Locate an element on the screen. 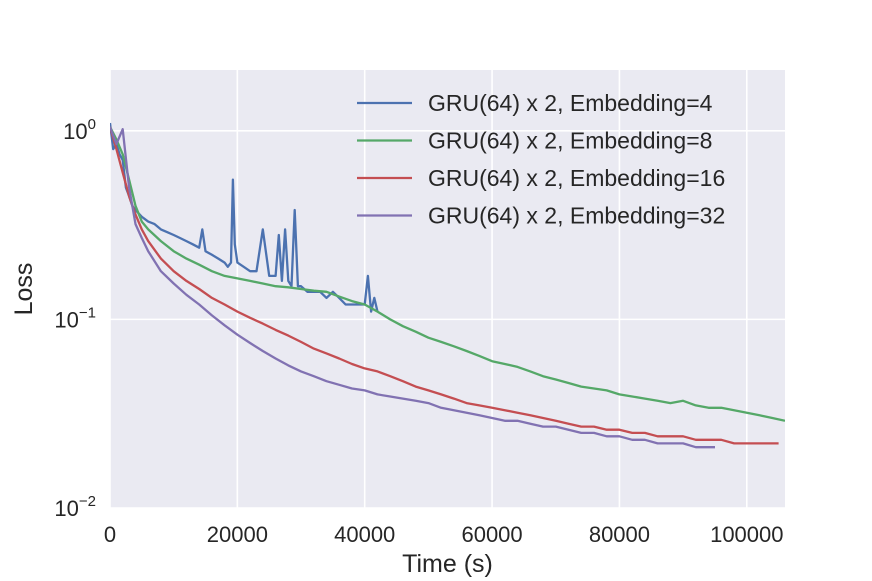  y-tick-exponent: −2 is located at coordinates (87, 501).